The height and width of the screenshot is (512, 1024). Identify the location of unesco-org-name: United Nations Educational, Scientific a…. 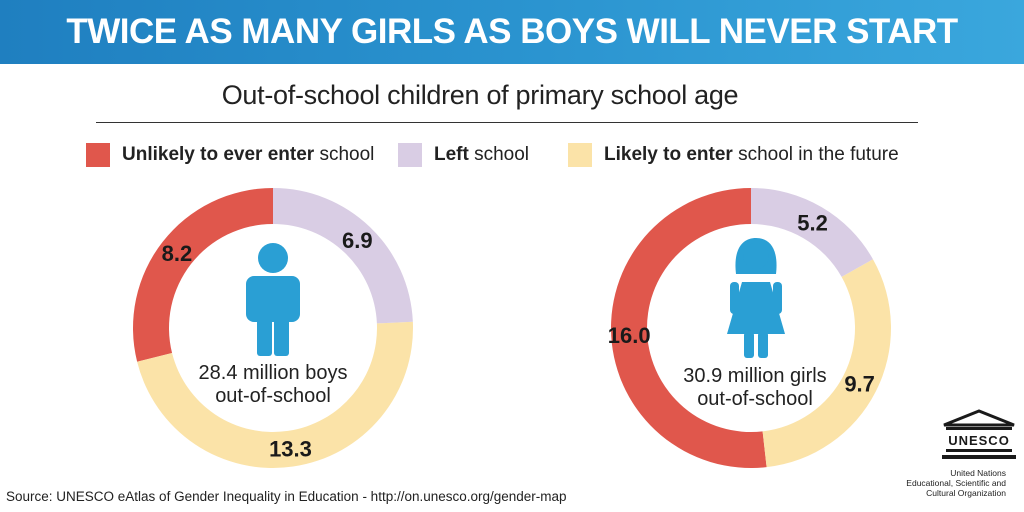
(954, 483).